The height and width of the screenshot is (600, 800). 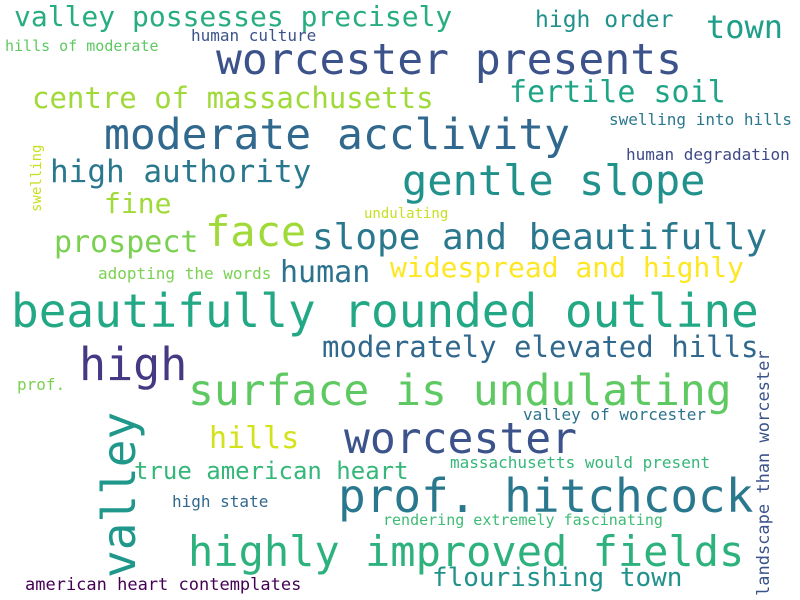 I want to click on word: human, so click(x=325, y=272).